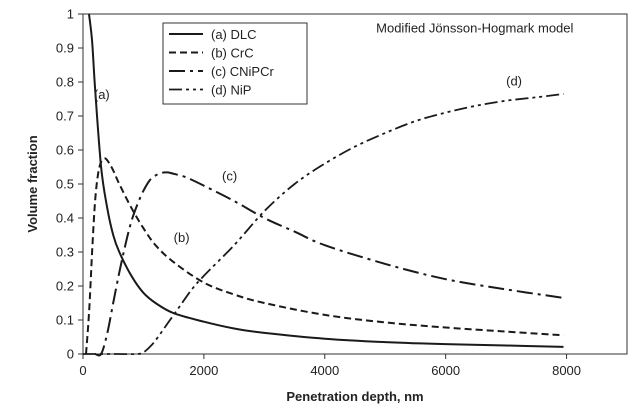 Image resolution: width=638 pixels, height=408 pixels. I want to click on legend-label: (a) DLC, so click(234, 34).